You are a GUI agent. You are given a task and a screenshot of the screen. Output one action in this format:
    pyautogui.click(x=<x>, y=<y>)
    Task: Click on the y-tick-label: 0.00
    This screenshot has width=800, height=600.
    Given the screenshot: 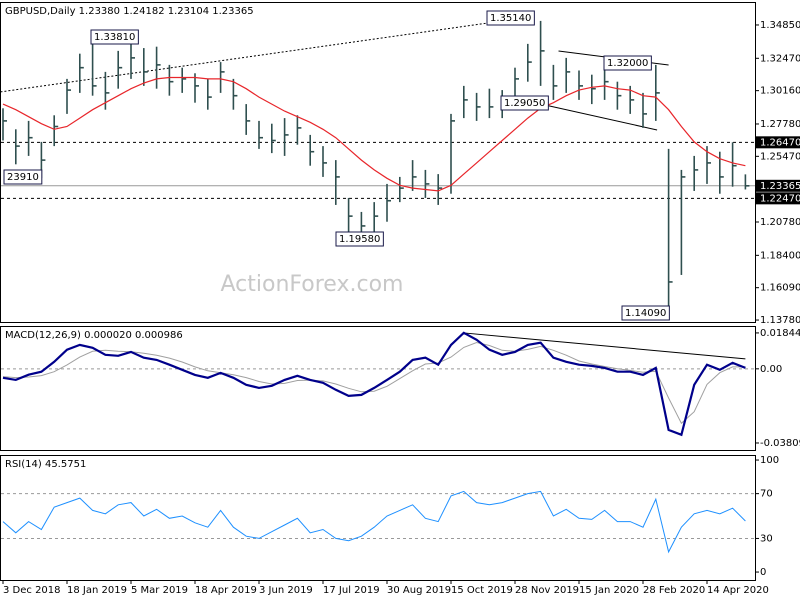 What is the action you would take?
    pyautogui.click(x=771, y=369)
    